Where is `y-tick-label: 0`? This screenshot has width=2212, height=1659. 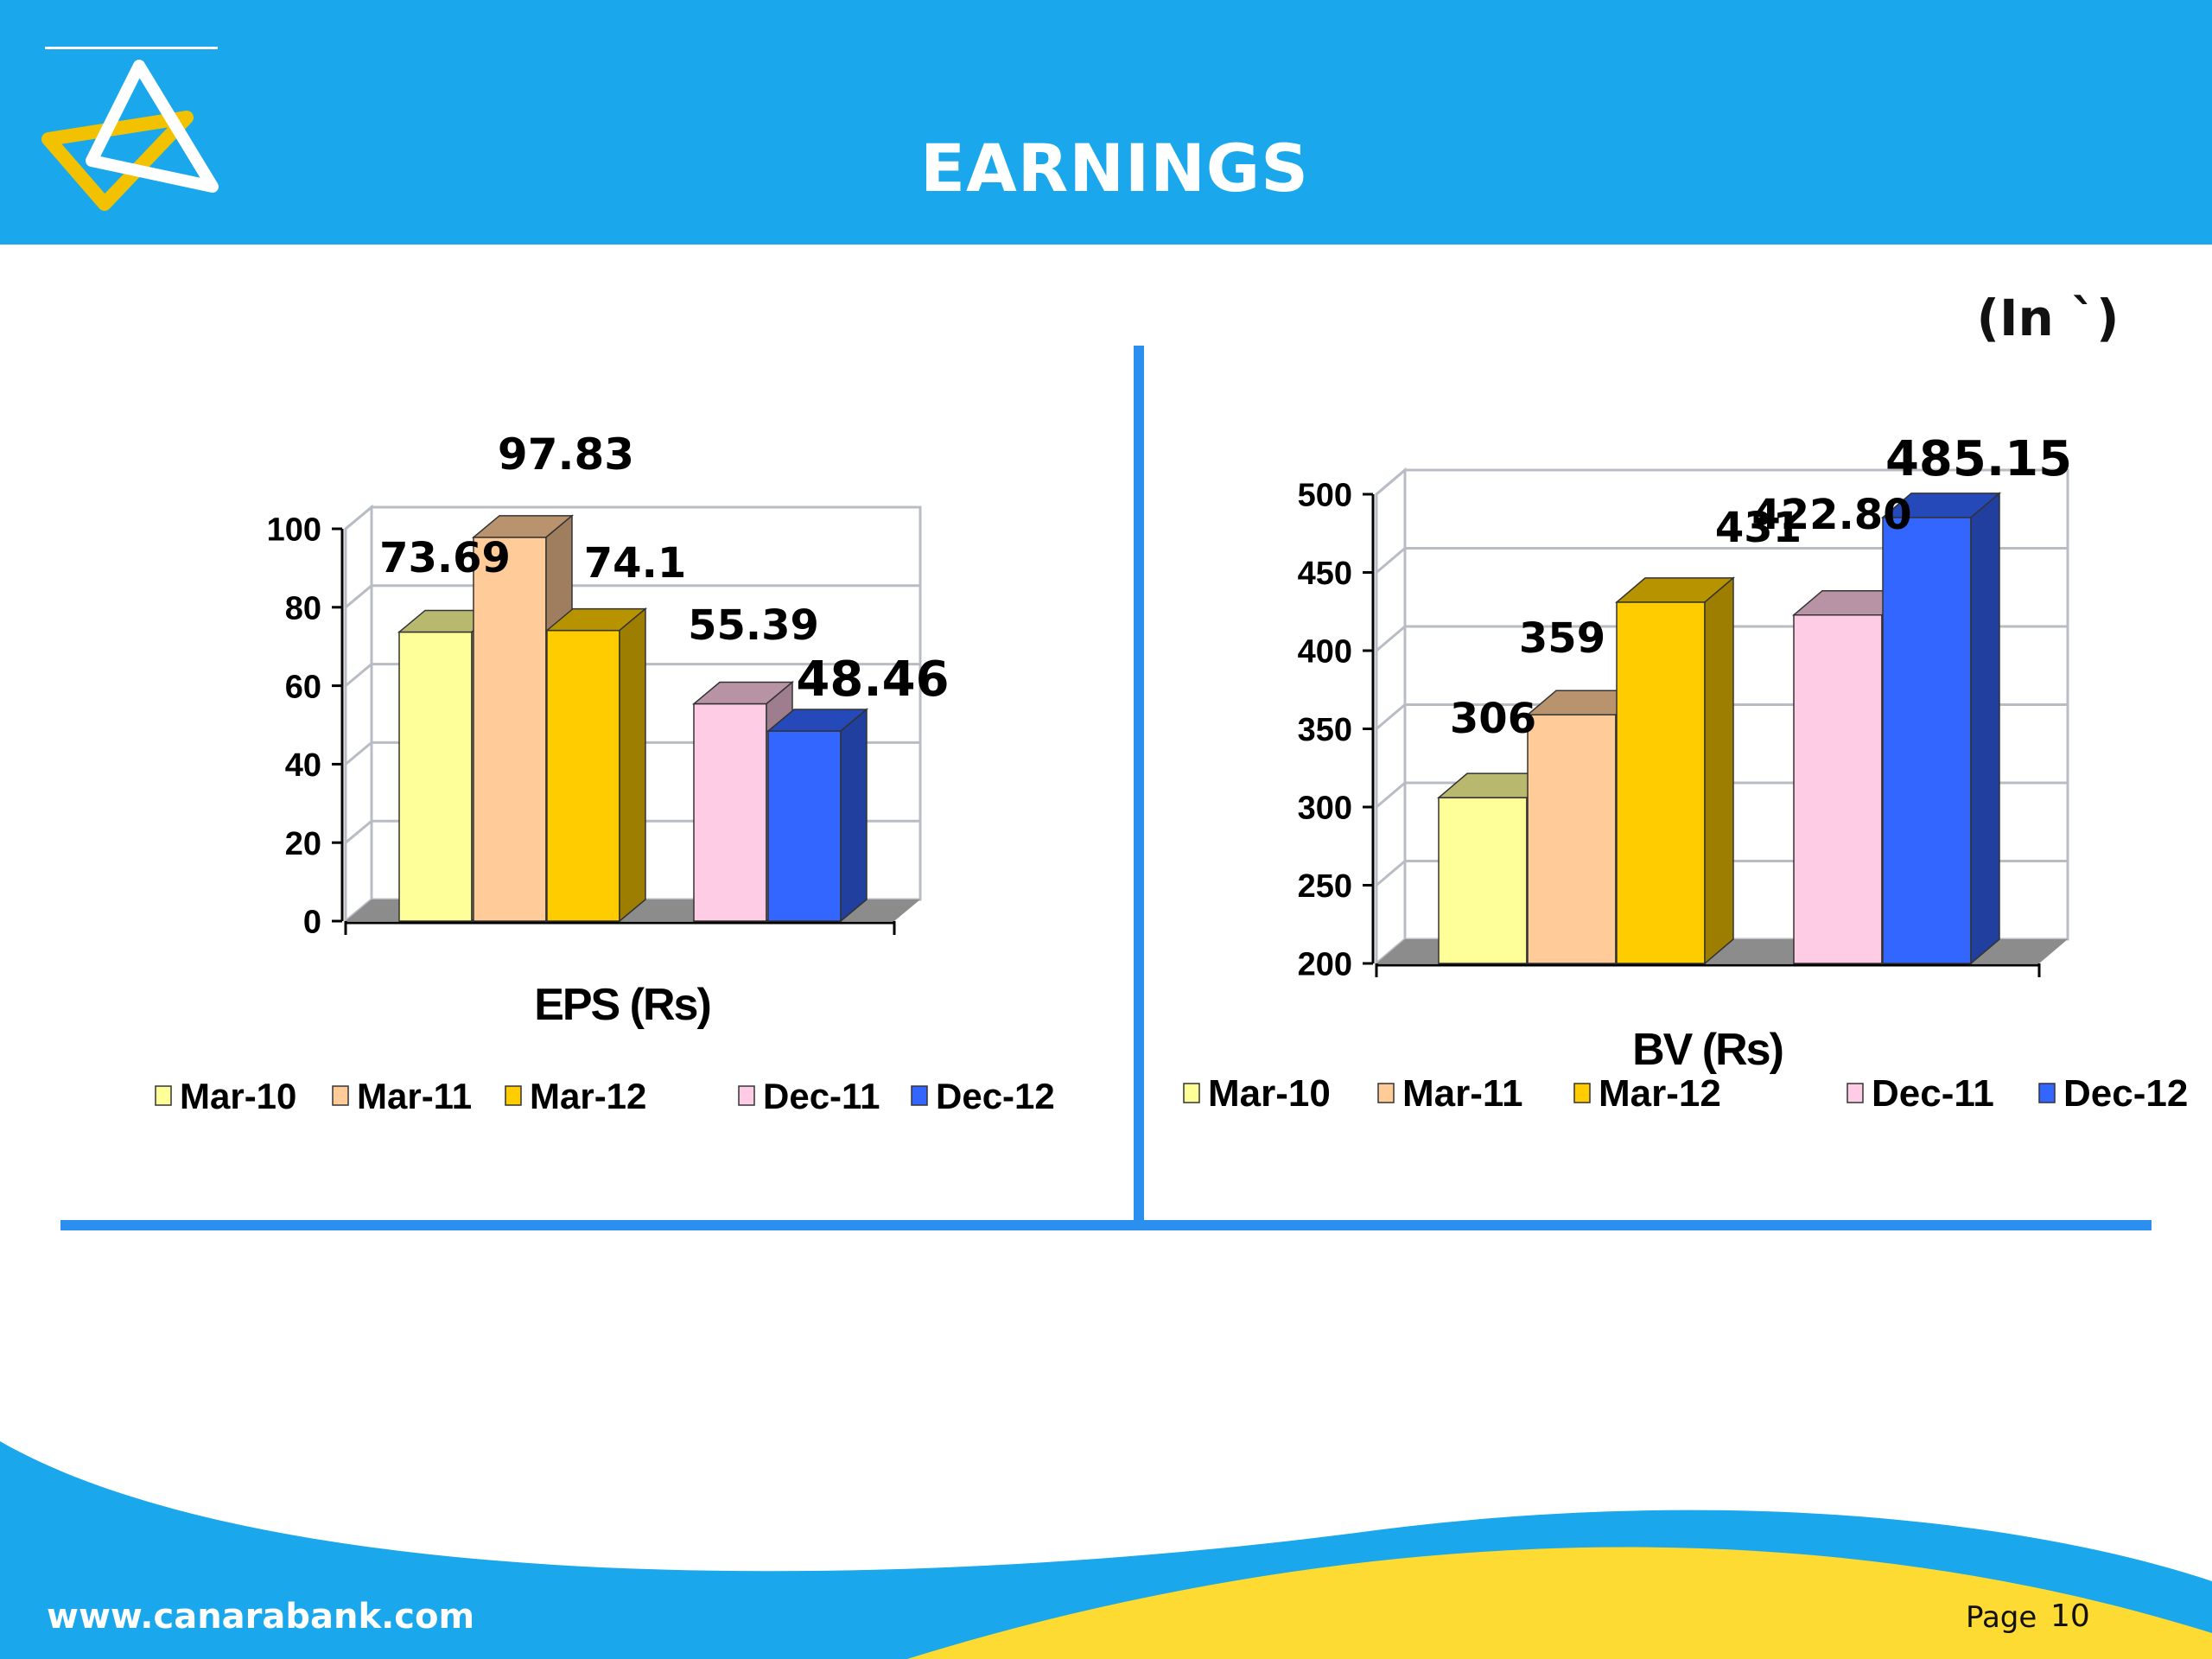
y-tick-label: 0 is located at coordinates (312, 923).